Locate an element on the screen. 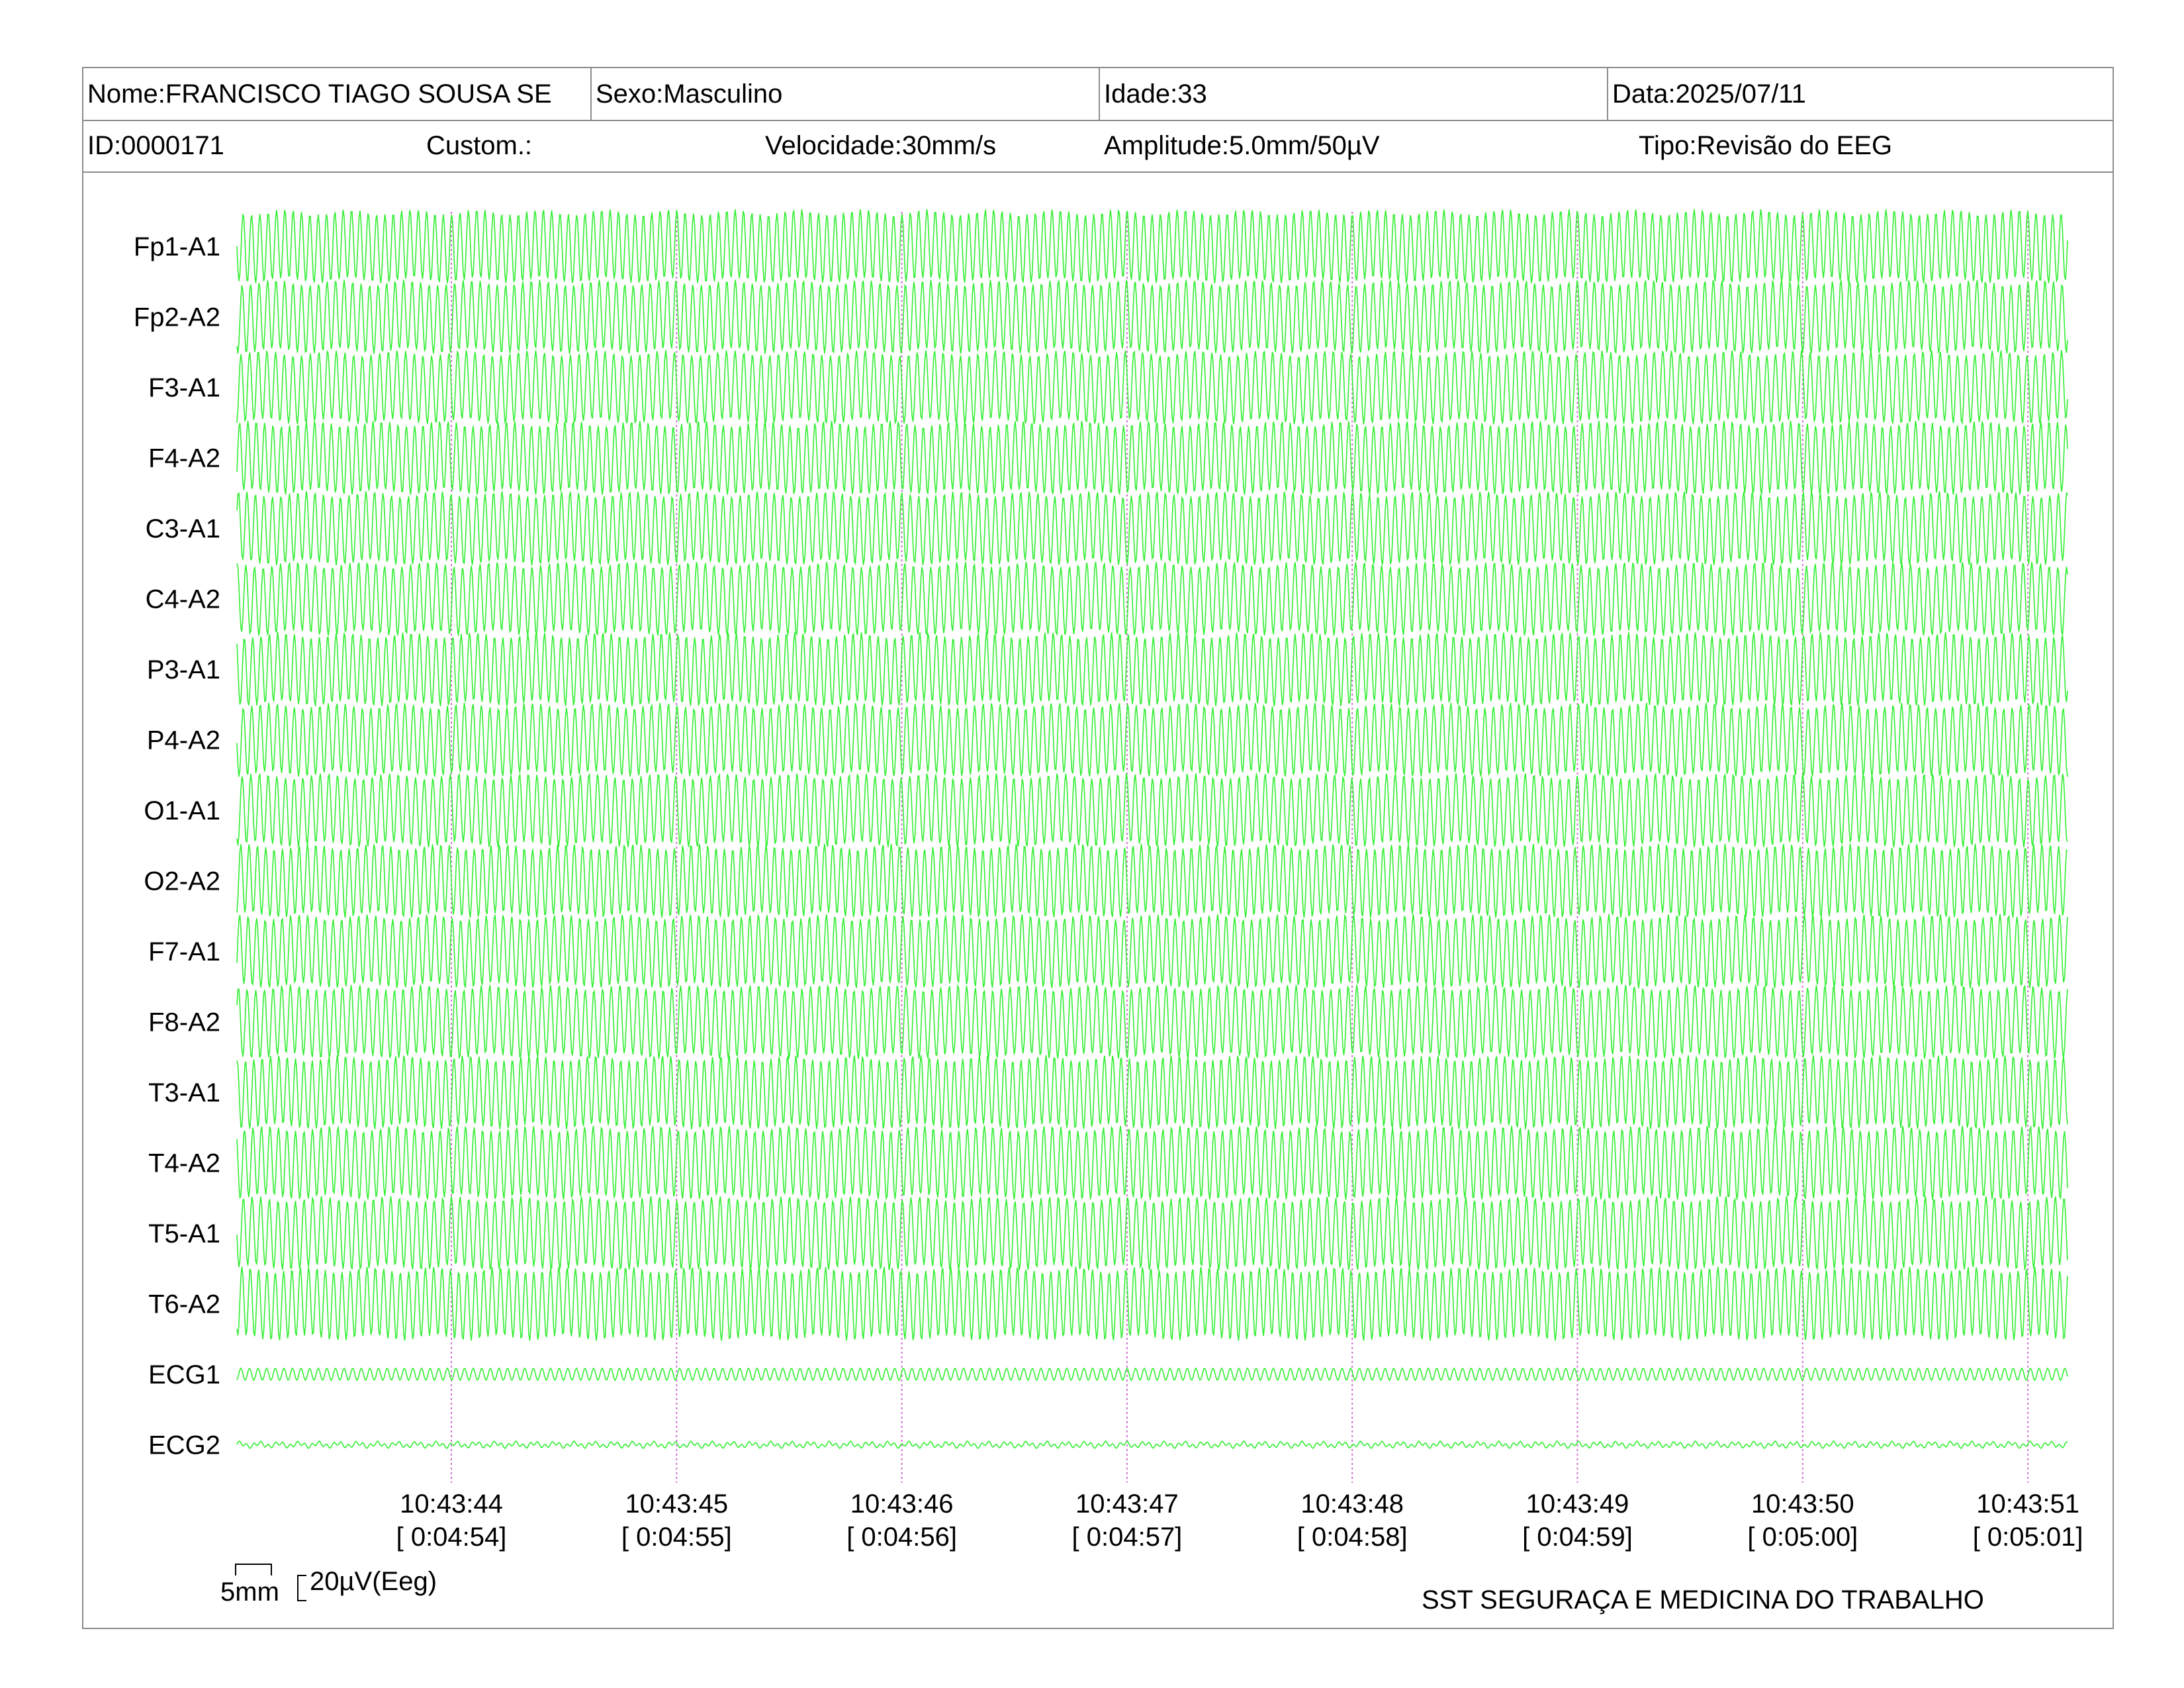  channel-label: ECG2 is located at coordinates (184, 1445).